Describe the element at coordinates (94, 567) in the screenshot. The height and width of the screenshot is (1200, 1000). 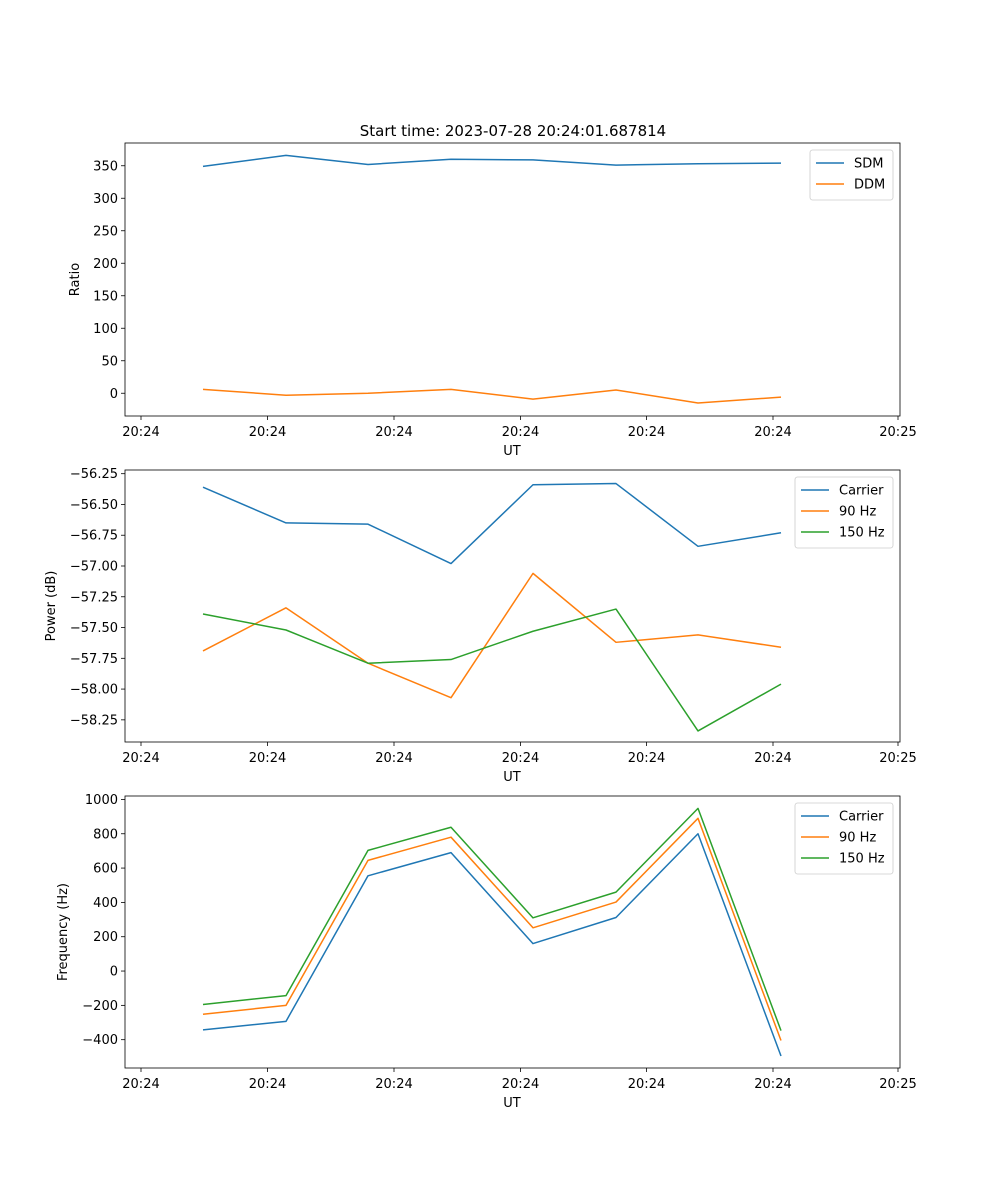
I see `y-tick-label: −57.00` at that location.